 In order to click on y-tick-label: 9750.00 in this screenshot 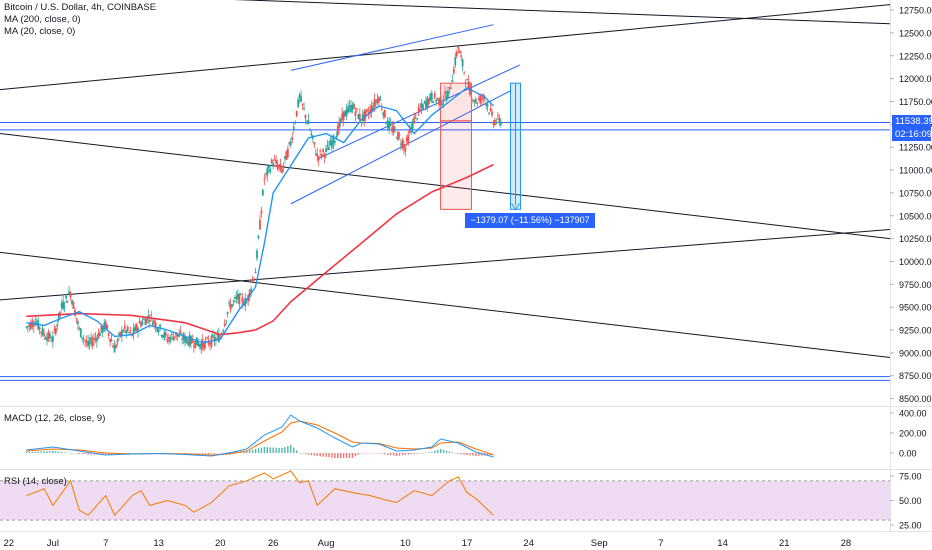, I will do `click(915, 285)`.